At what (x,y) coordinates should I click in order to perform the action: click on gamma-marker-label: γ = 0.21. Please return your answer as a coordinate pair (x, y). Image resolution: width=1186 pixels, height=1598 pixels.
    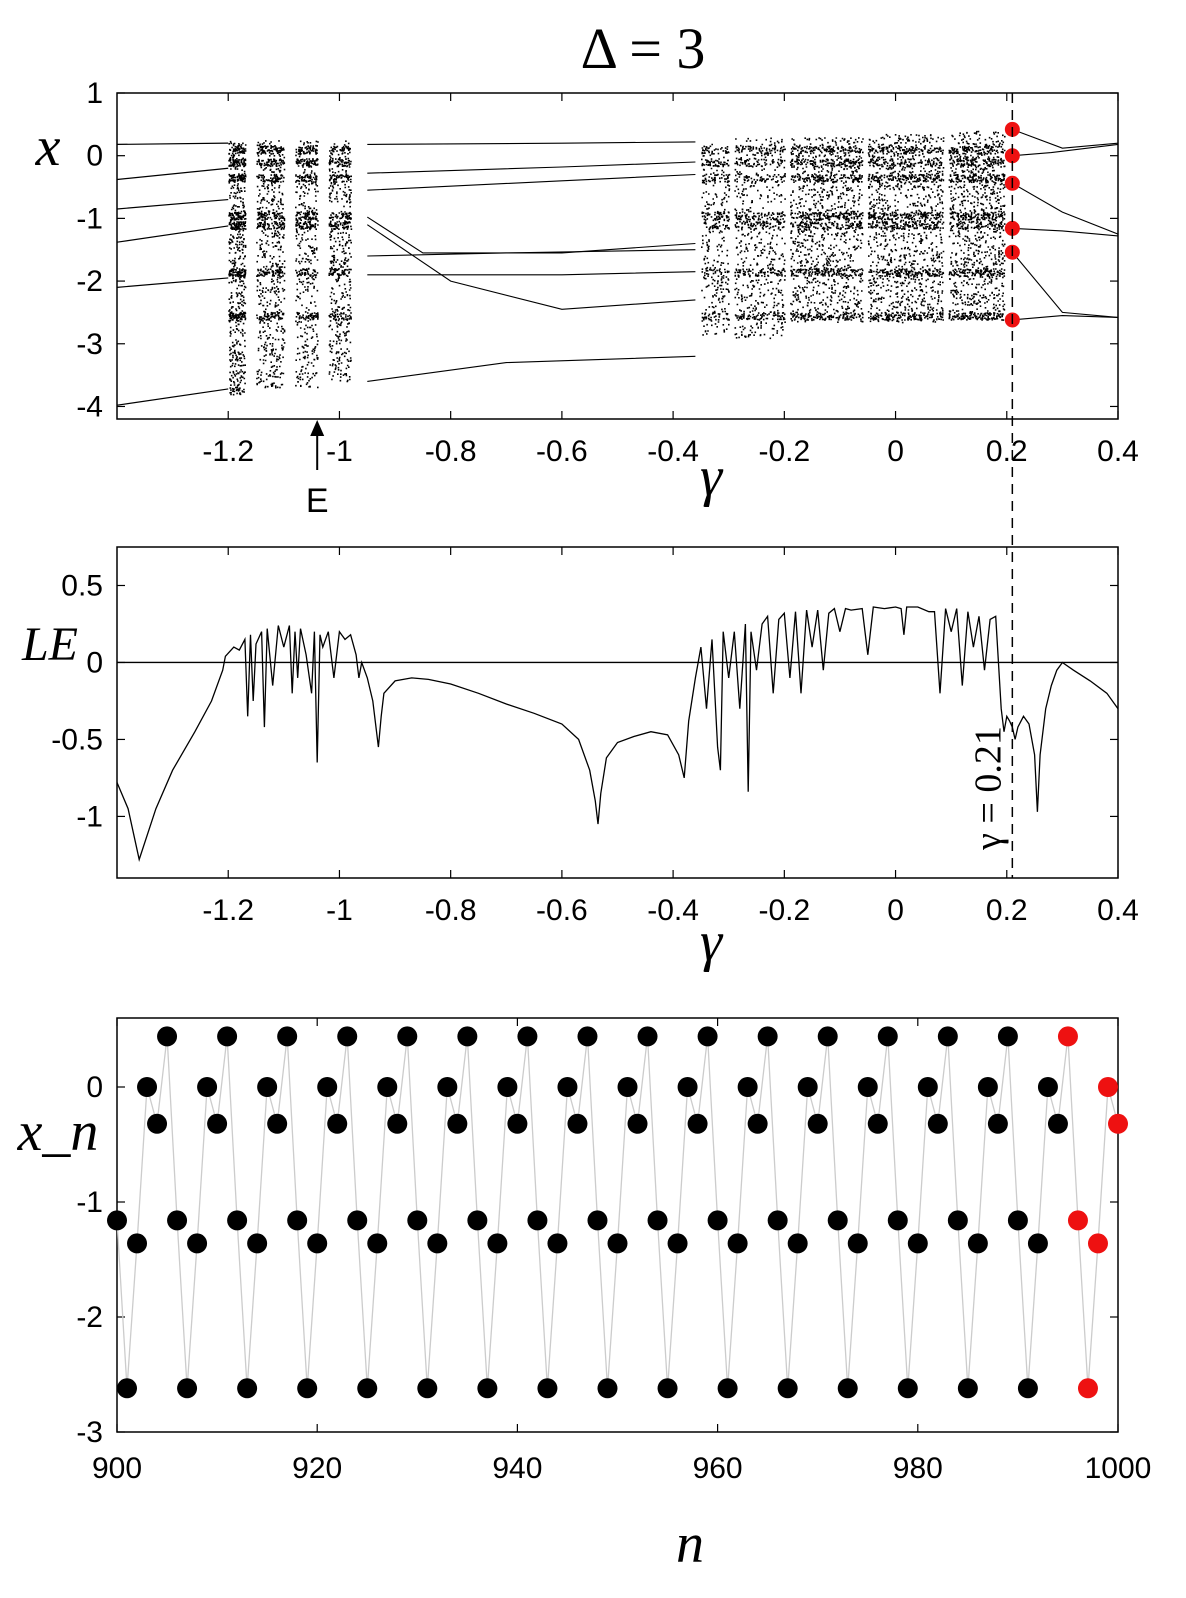
    Looking at the image, I should click on (988, 788).